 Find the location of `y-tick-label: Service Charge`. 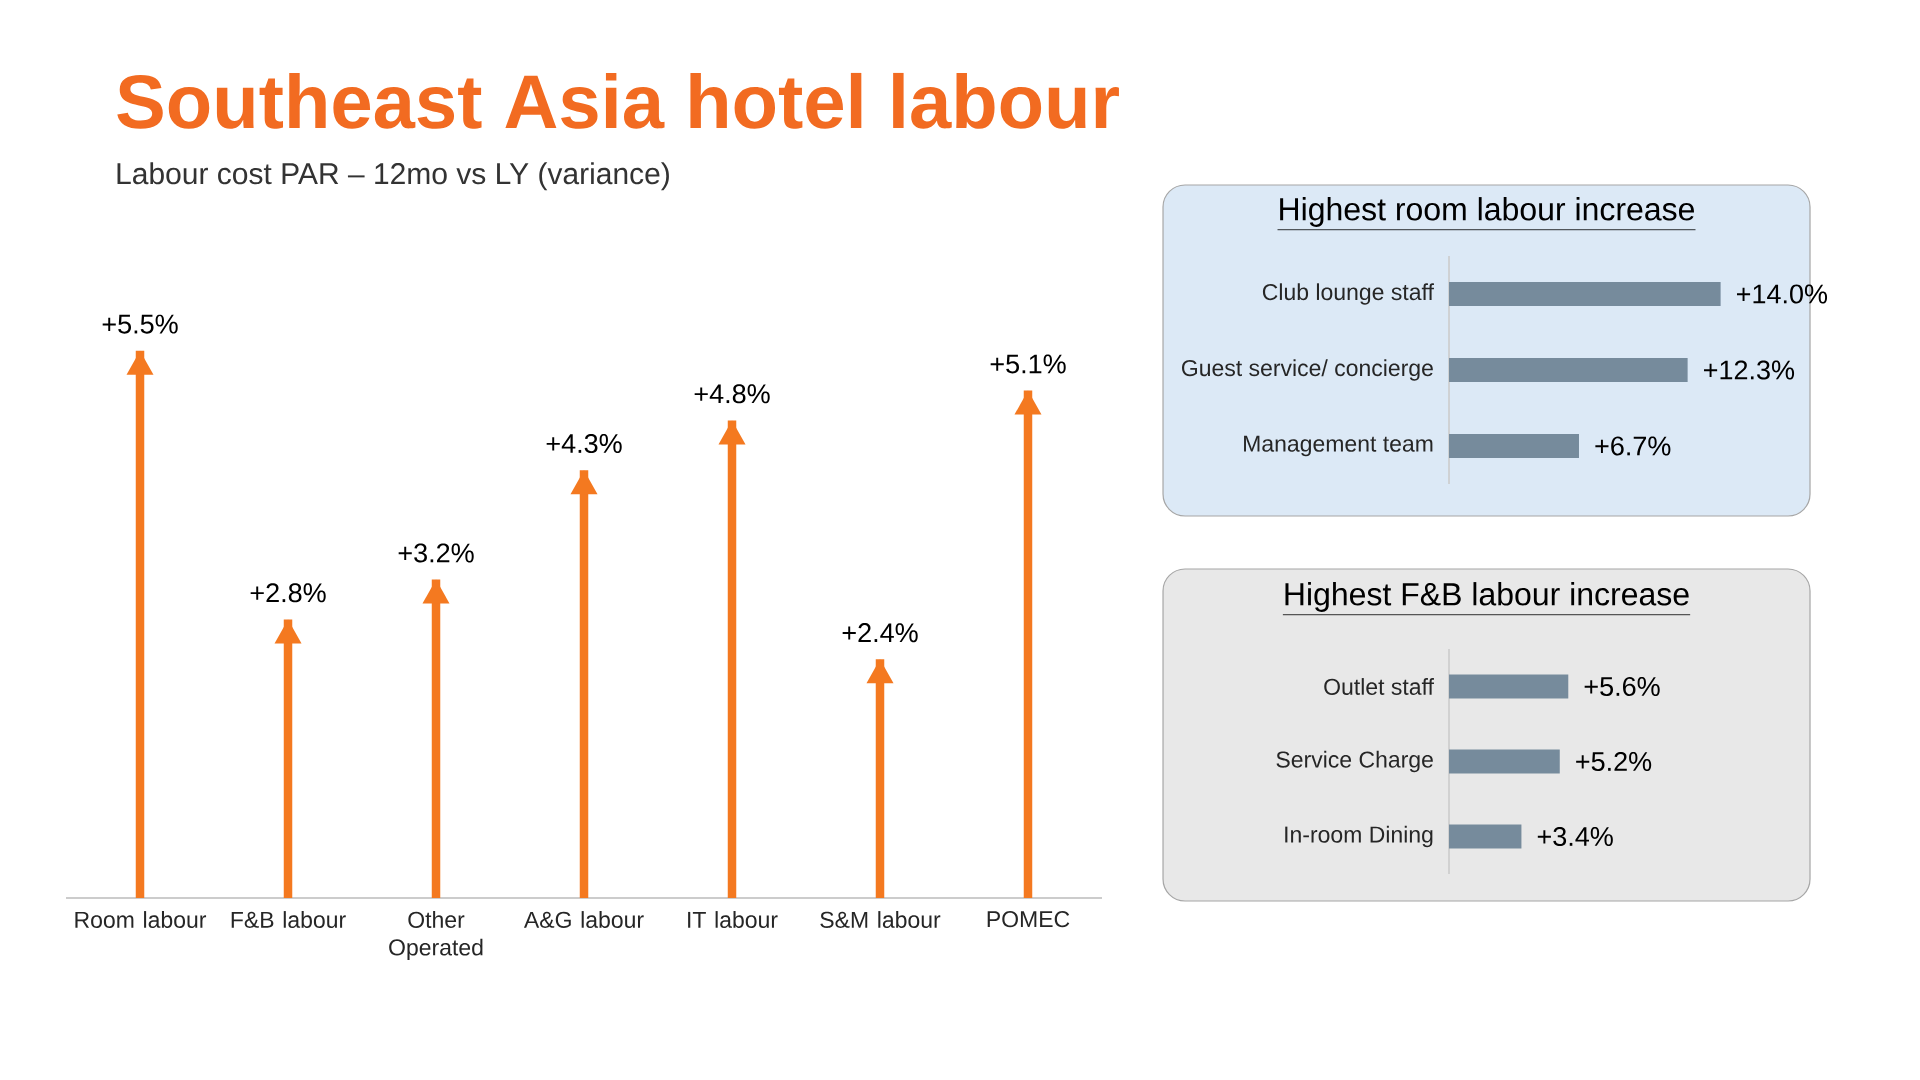

y-tick-label: Service Charge is located at coordinates (1354, 761).